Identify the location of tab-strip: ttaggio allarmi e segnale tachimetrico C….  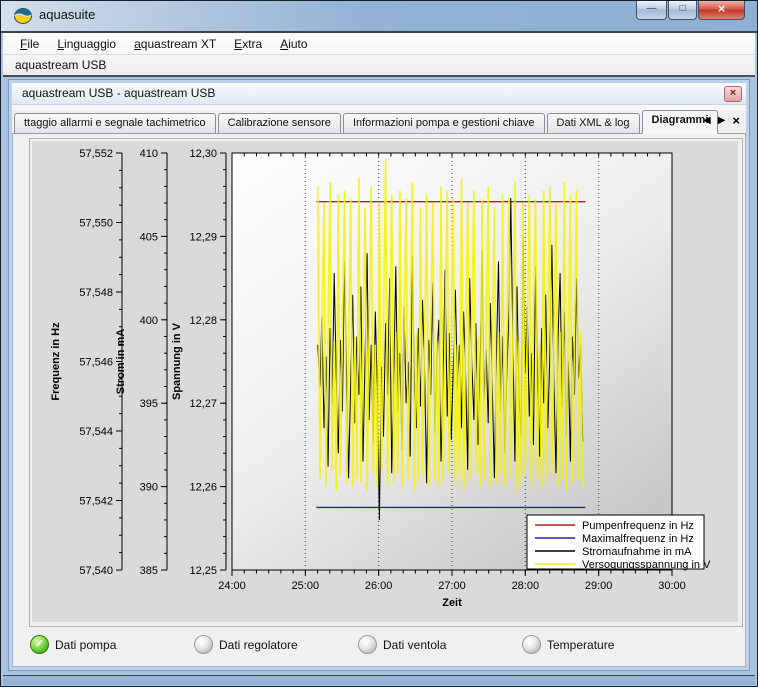
(379, 122).